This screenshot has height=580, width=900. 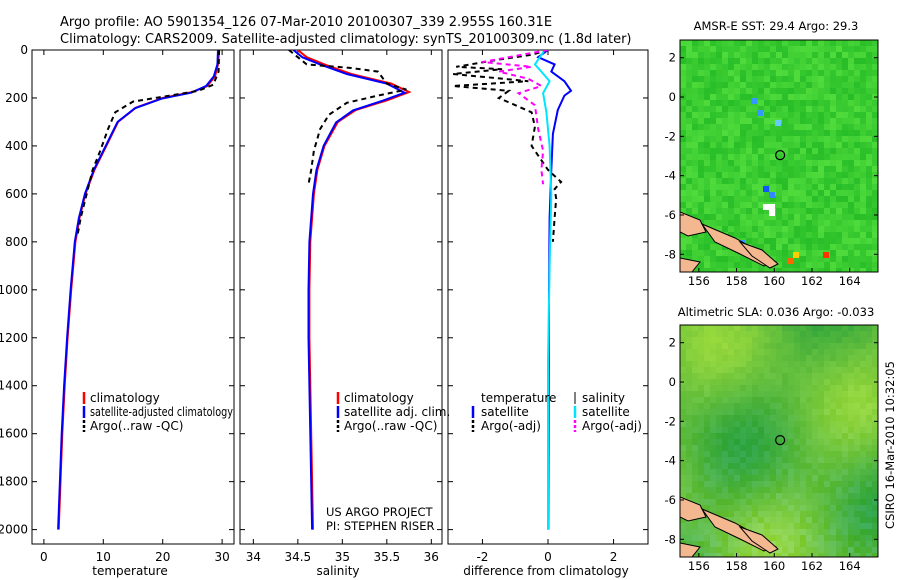 I want to click on x-tick-label: 35, so click(x=342, y=557).